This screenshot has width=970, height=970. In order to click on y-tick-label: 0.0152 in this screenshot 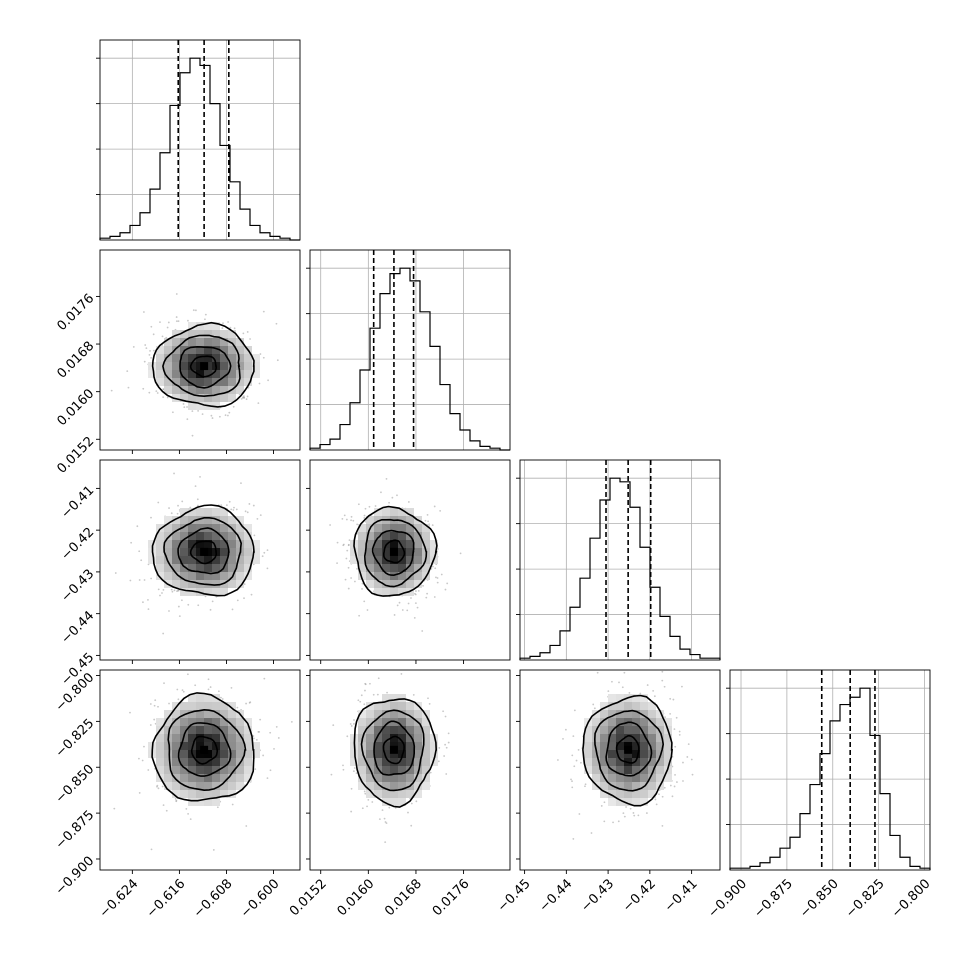, I will do `click(76, 455)`.